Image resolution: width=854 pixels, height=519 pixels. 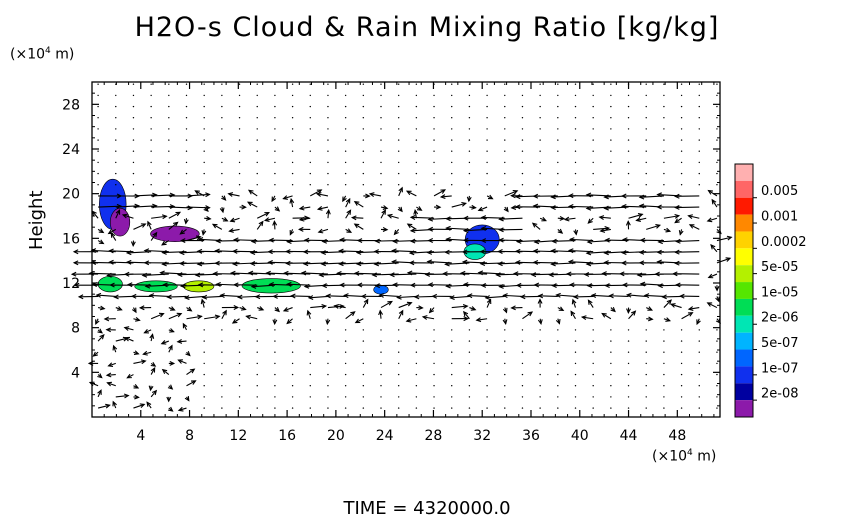 I want to click on chart-title: H2O-s Cloud & Rain Mixing Ratio [kg/kg], so click(x=427, y=27).